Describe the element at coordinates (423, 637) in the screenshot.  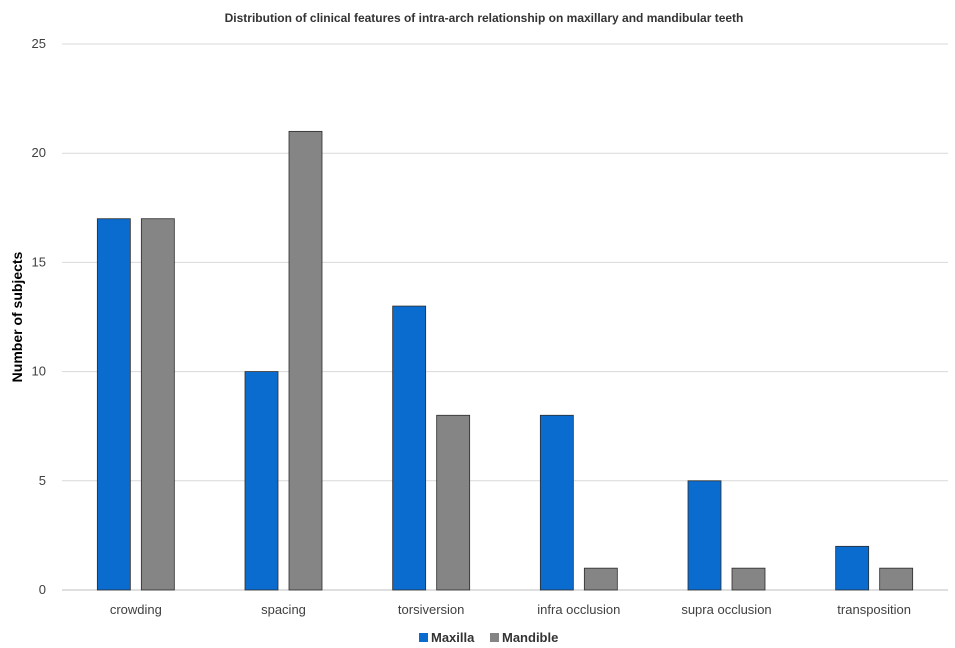
I see `legend-swatch-maxilla` at that location.